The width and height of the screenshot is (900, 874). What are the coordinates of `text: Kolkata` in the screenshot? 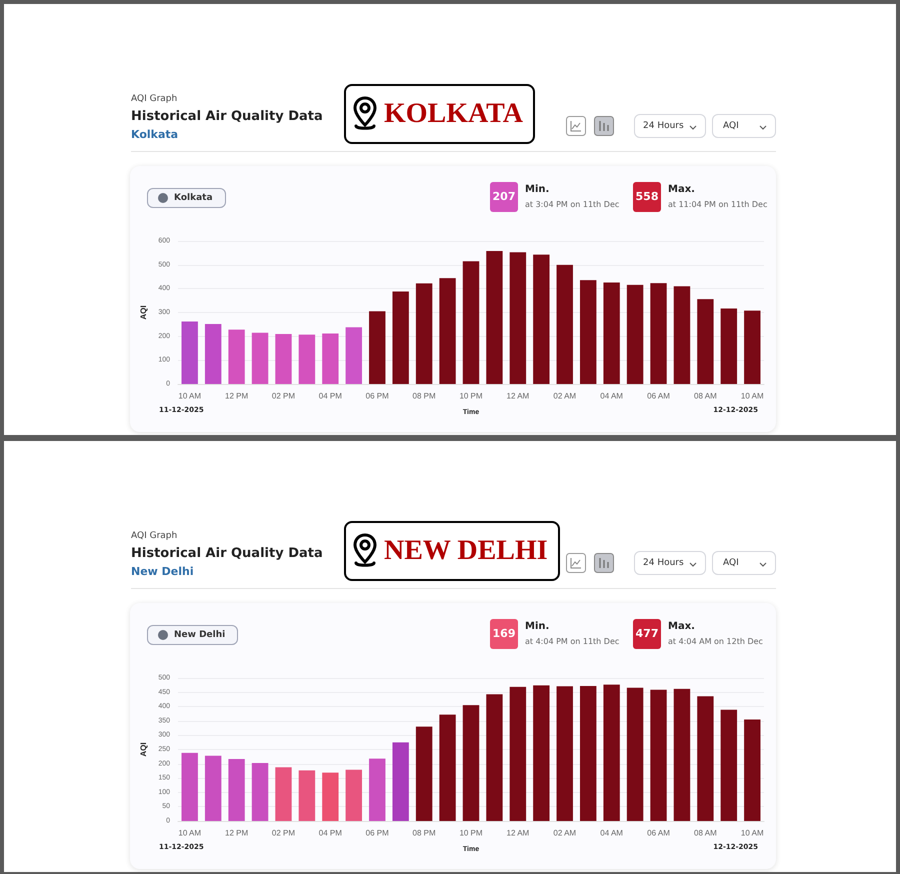 It's located at (193, 198).